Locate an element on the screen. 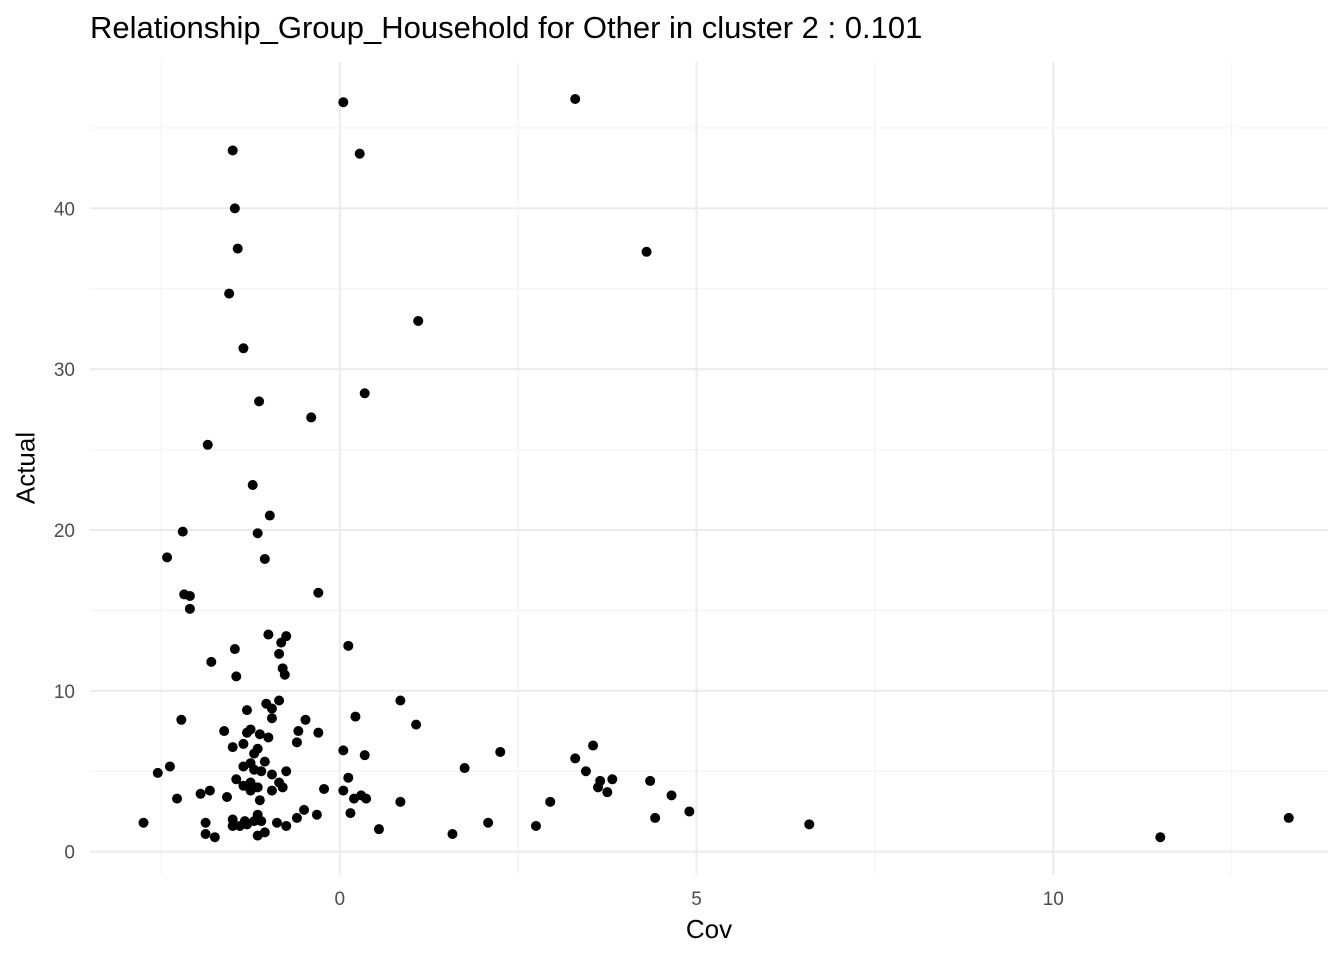 Image resolution: width=1344 pixels, height=960 pixels. y-tick-label: 40 is located at coordinates (64, 209).